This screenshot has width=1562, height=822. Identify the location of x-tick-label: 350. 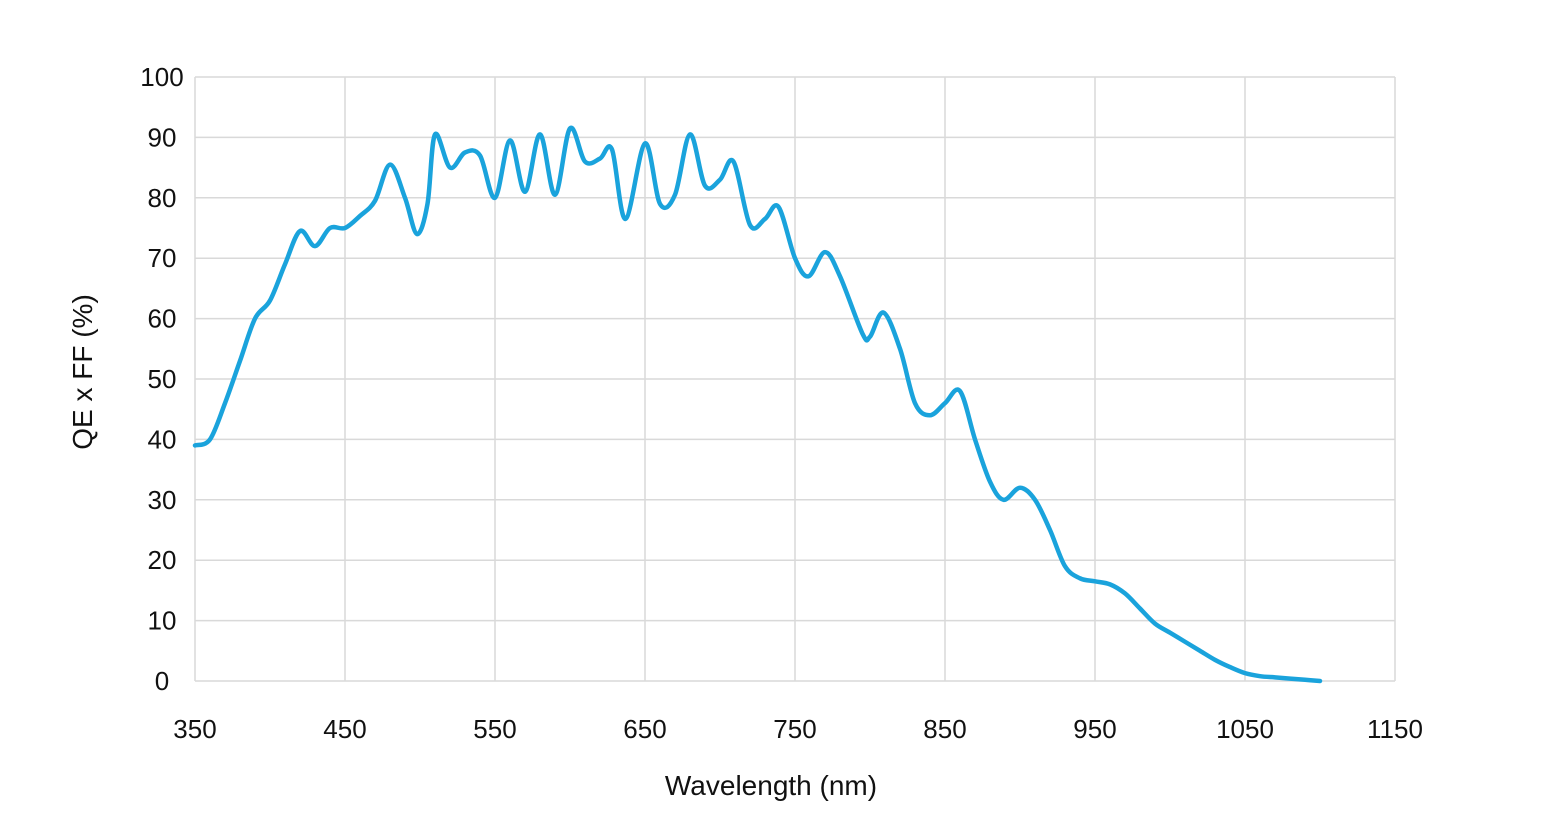
(194, 729).